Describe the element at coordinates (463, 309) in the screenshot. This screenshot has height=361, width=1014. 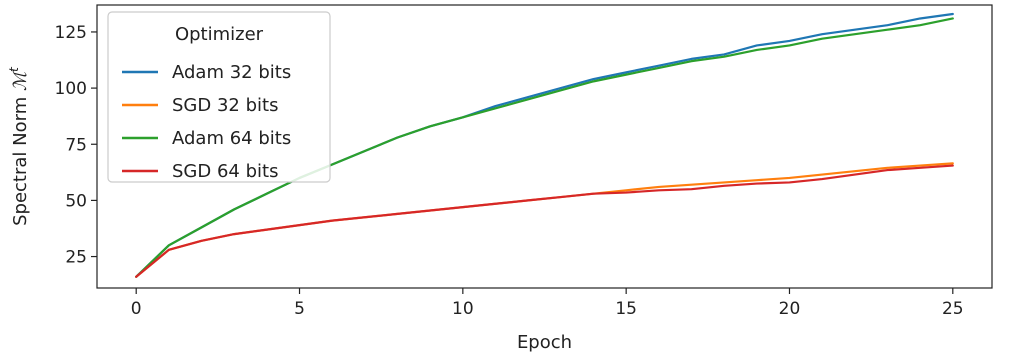
I see `x-tick-label: 10` at that location.